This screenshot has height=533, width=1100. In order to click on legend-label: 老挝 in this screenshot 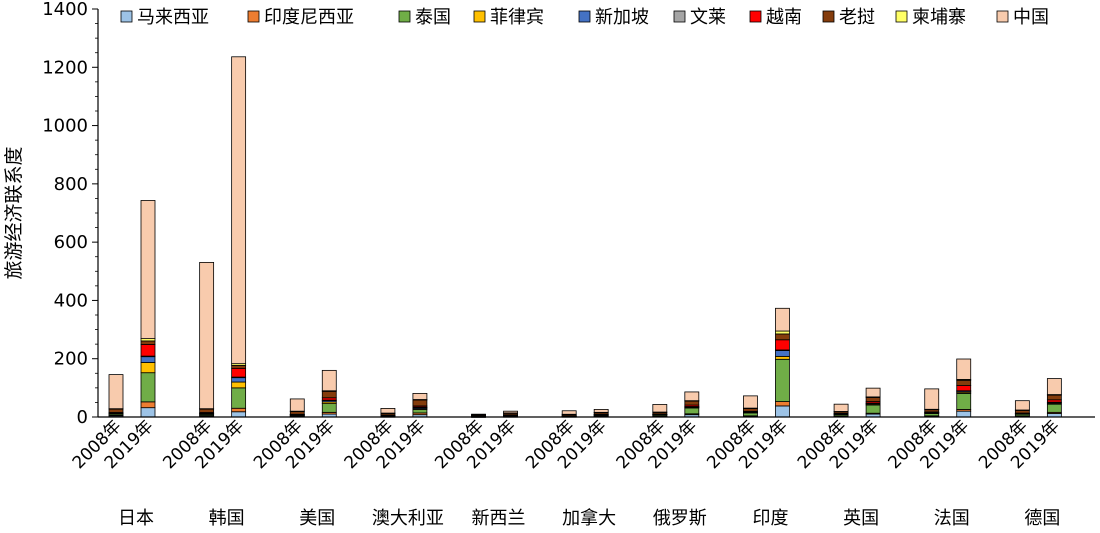, I will do `click(857, 17)`.